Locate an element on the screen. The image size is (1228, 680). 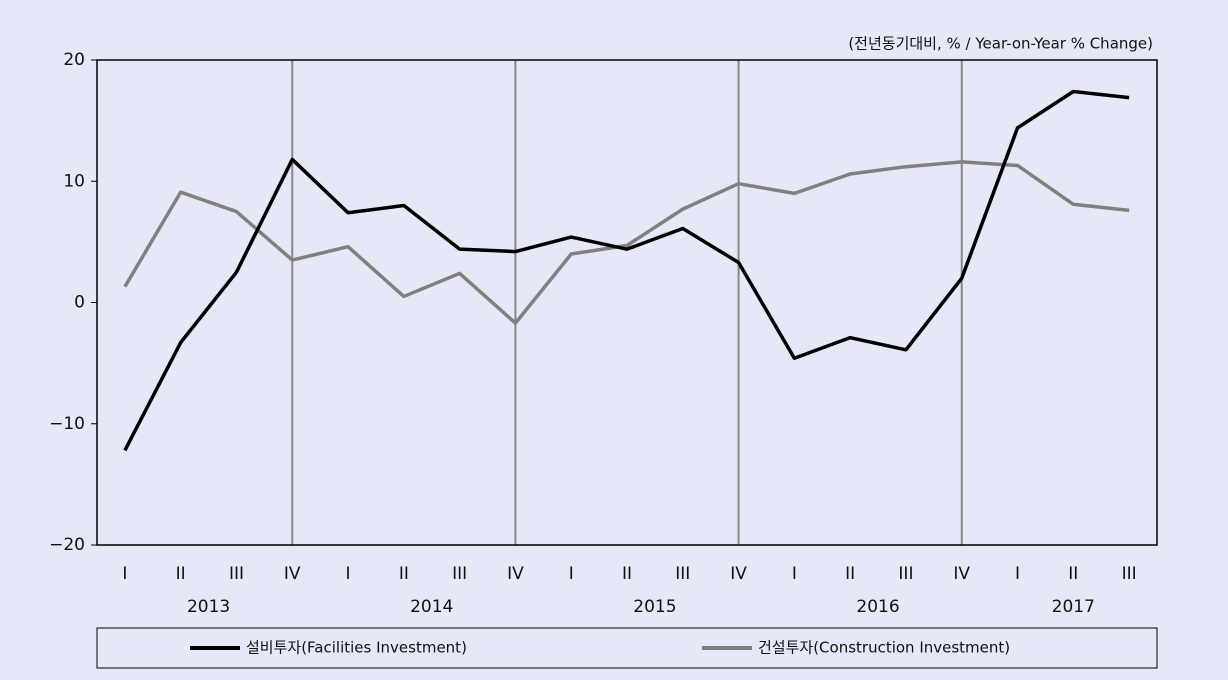
x-group-label: 2015 is located at coordinates (654, 607).